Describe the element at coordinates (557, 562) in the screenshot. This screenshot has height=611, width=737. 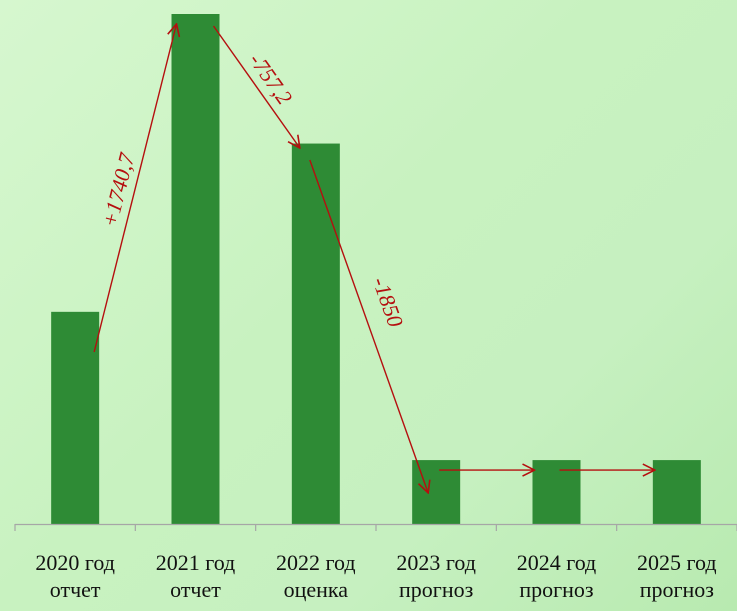
I see `x-tick-label: 2024 год` at that location.